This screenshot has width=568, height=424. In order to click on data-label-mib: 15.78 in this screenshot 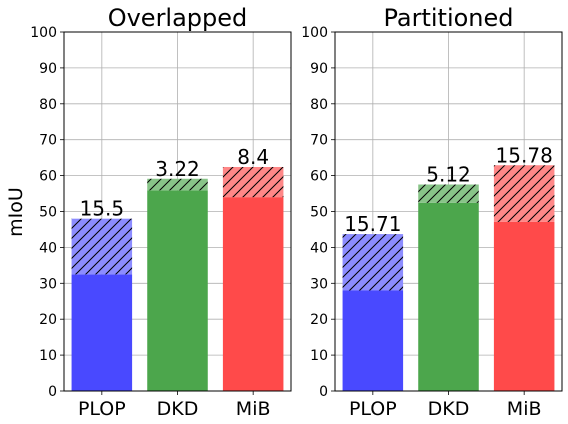, I will do `click(524, 155)`.